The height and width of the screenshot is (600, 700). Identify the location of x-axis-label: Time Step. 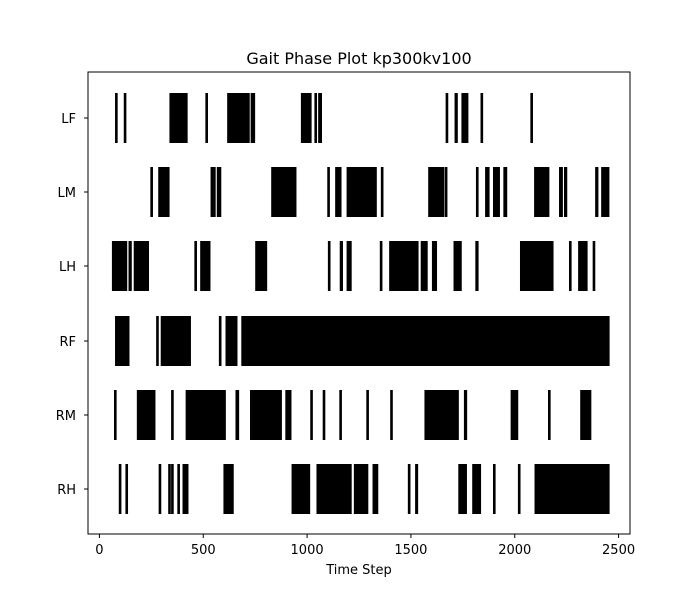
(358, 570).